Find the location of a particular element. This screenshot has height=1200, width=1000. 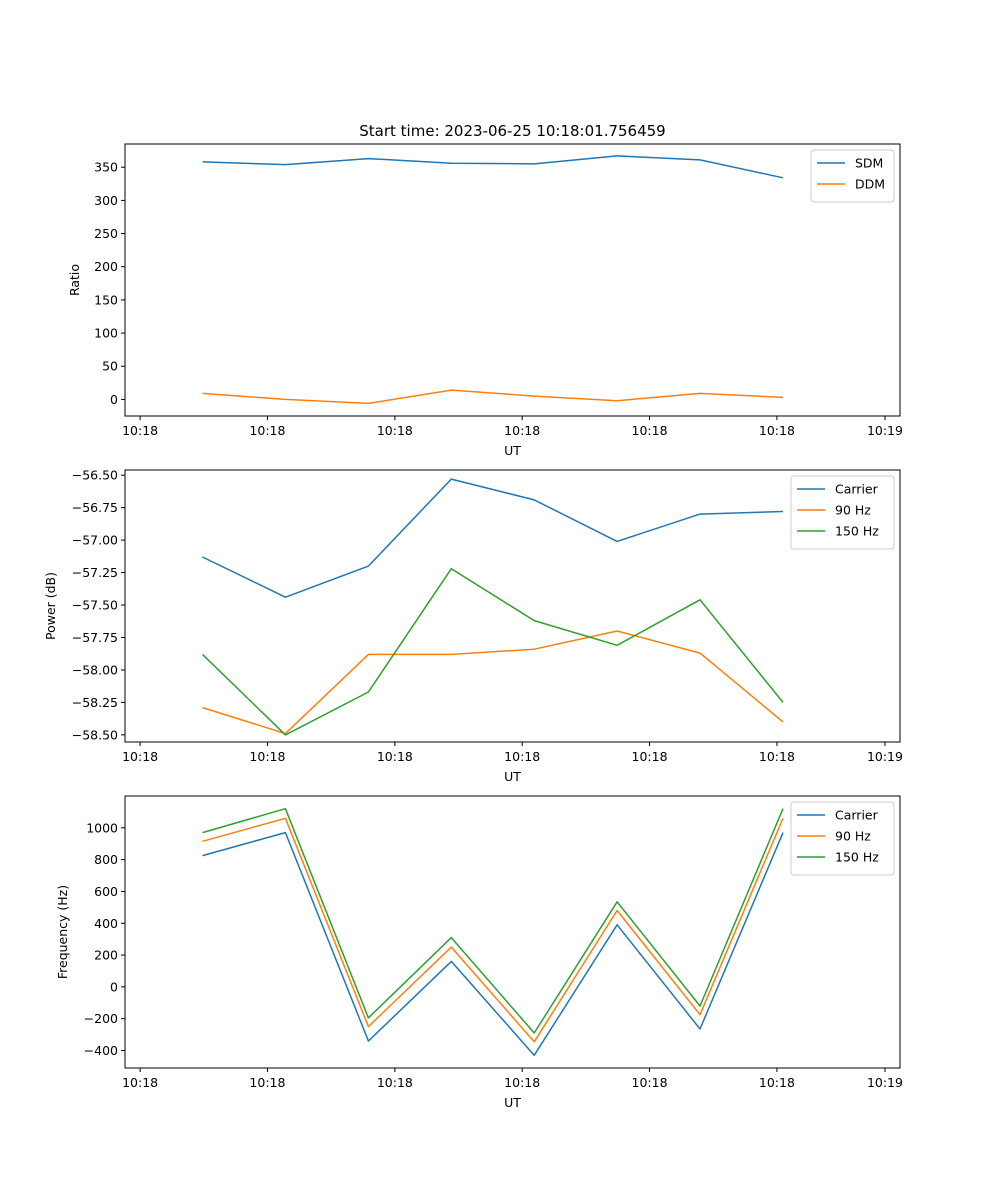

series-line-sdm is located at coordinates (493, 167).